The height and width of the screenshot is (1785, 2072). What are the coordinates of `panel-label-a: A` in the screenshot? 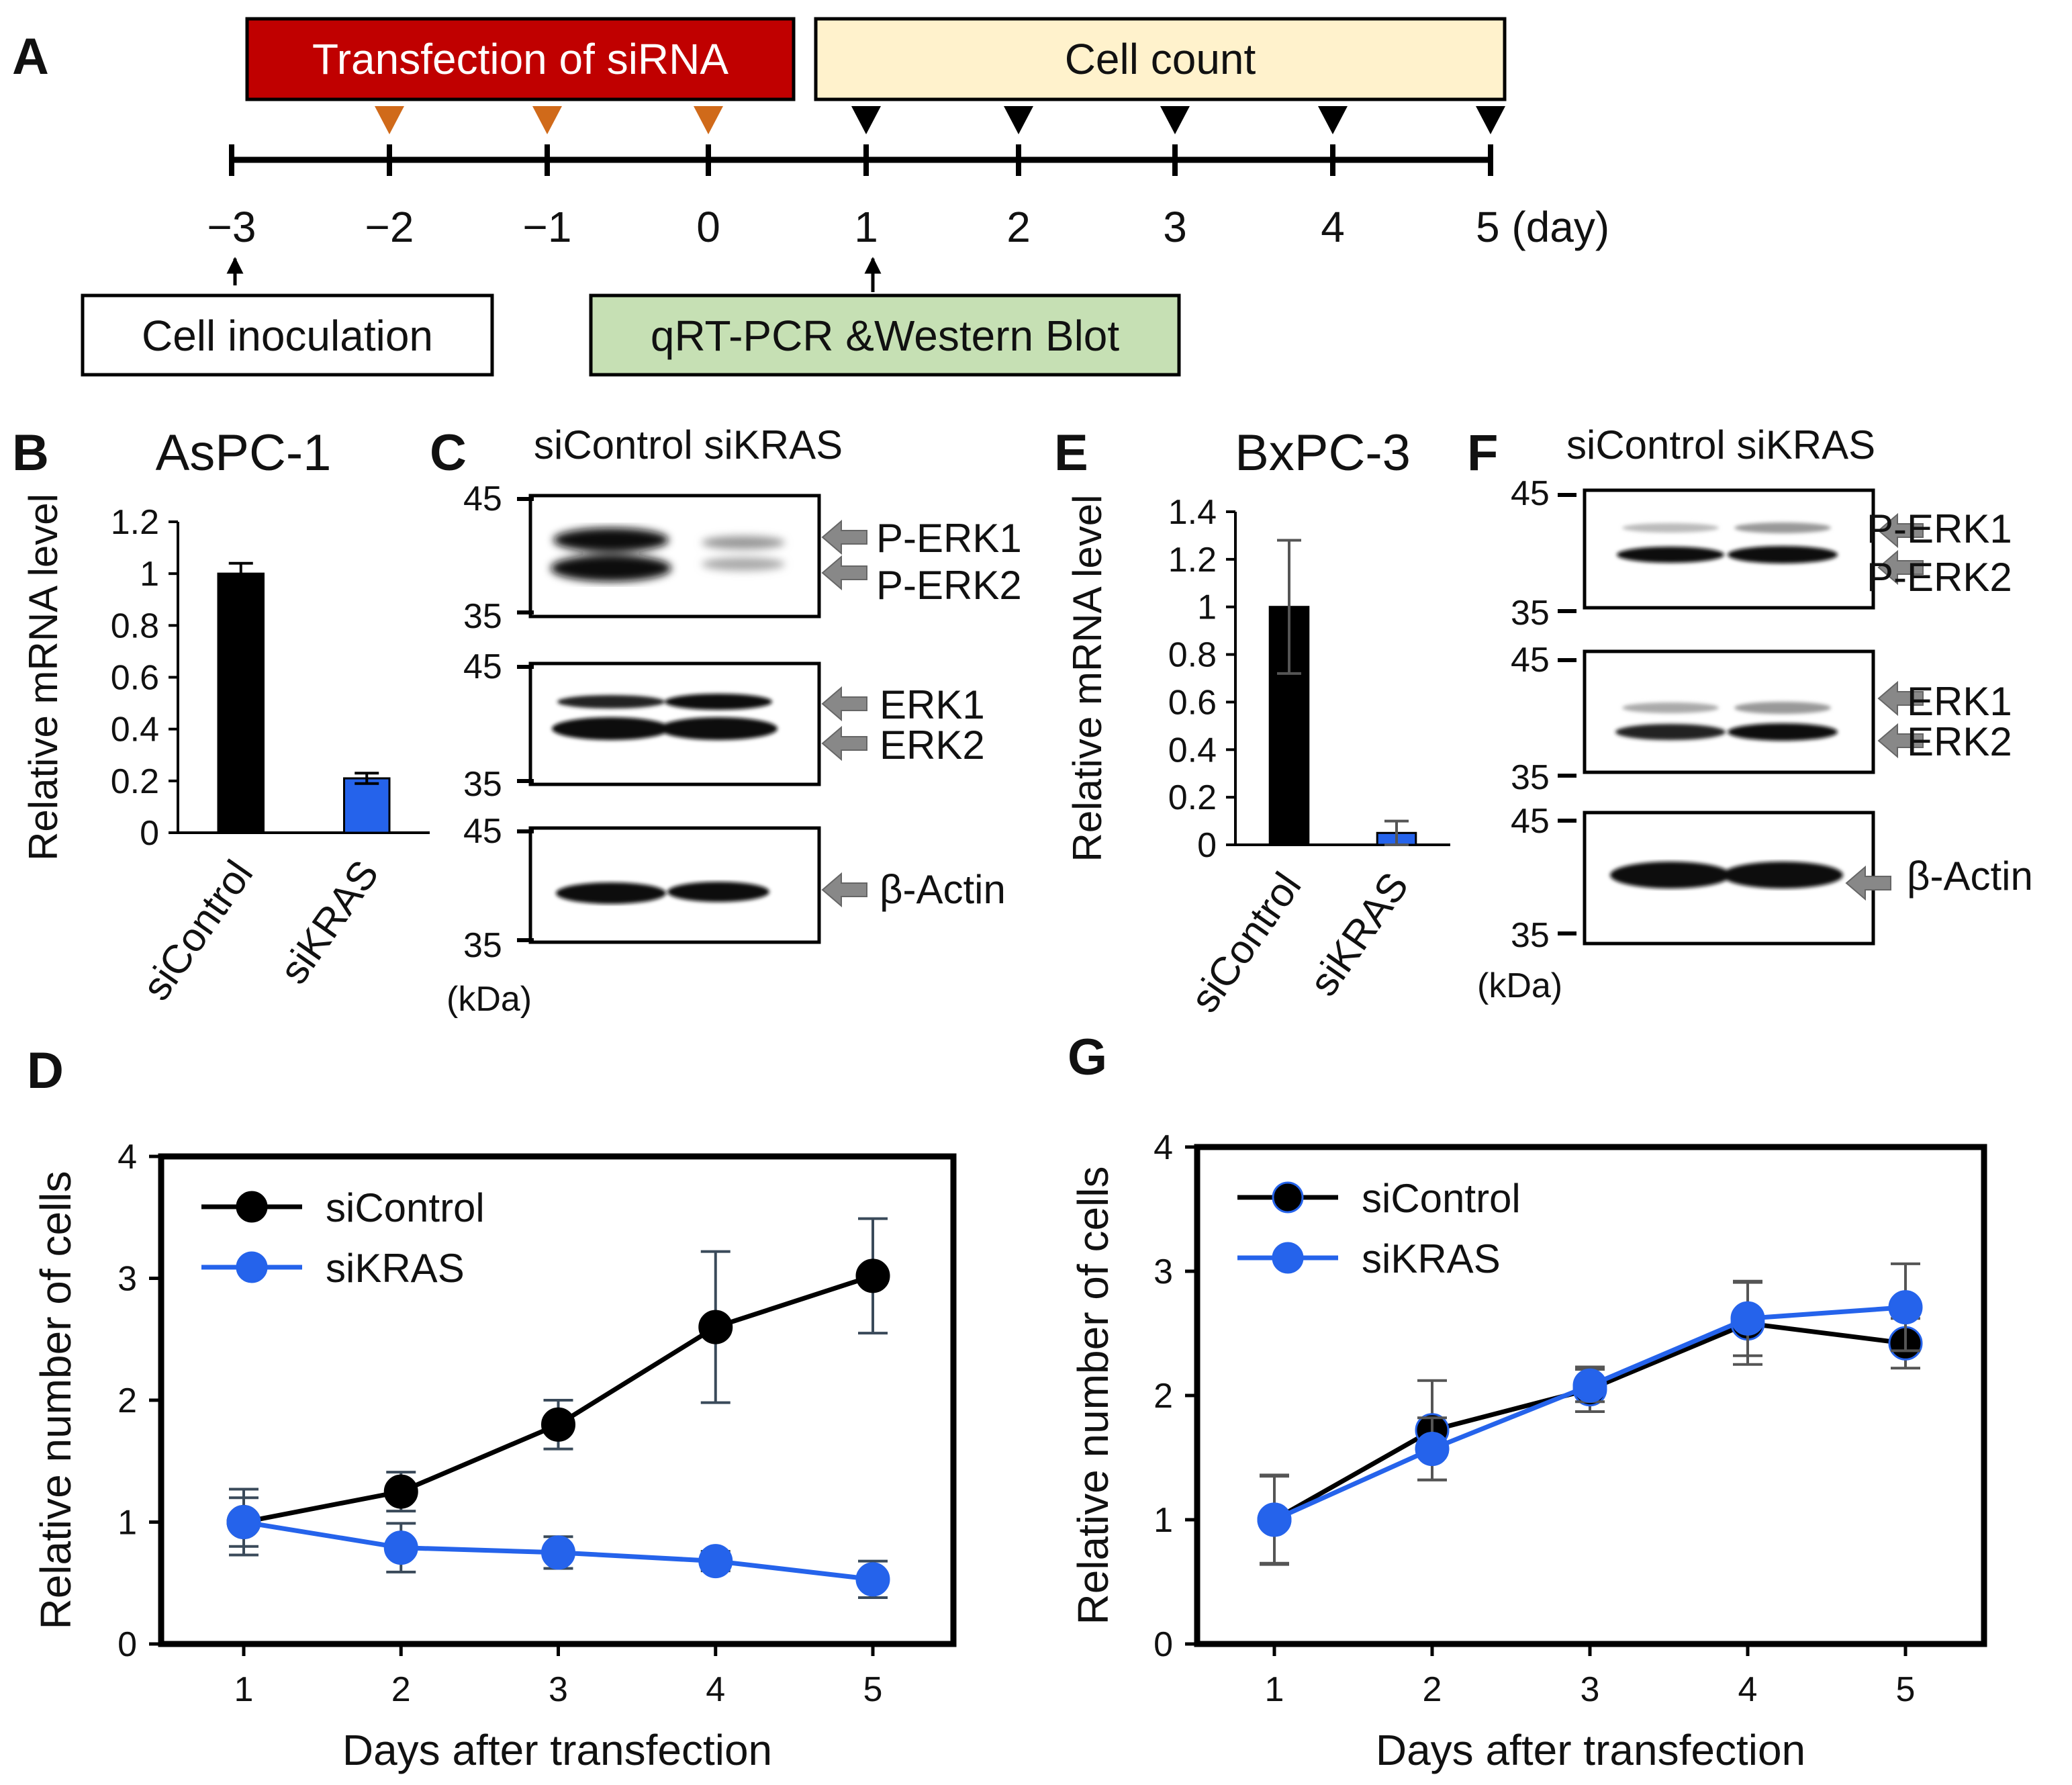 It's located at (31, 56).